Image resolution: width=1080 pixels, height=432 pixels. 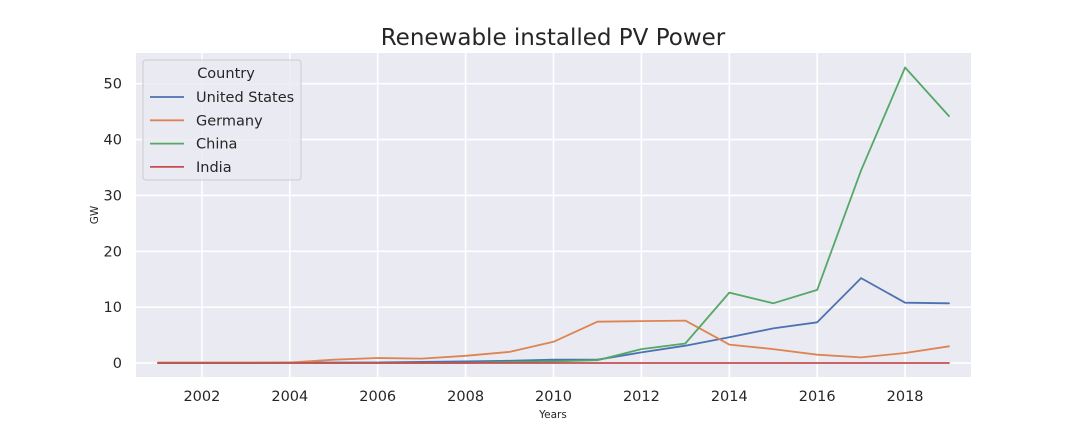 I want to click on x-tick-label: 2010, so click(x=553, y=397).